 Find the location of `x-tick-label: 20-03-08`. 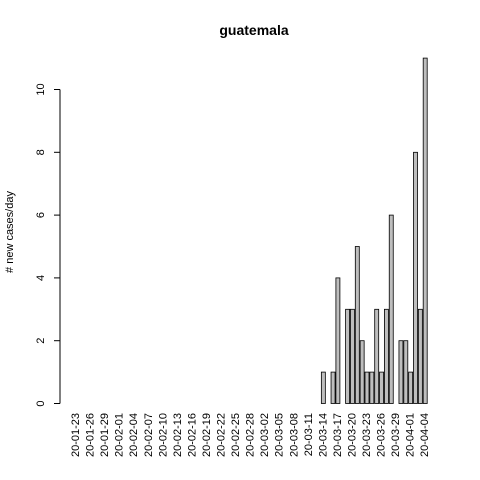

x-tick-label: 20-03-08 is located at coordinates (294, 435).